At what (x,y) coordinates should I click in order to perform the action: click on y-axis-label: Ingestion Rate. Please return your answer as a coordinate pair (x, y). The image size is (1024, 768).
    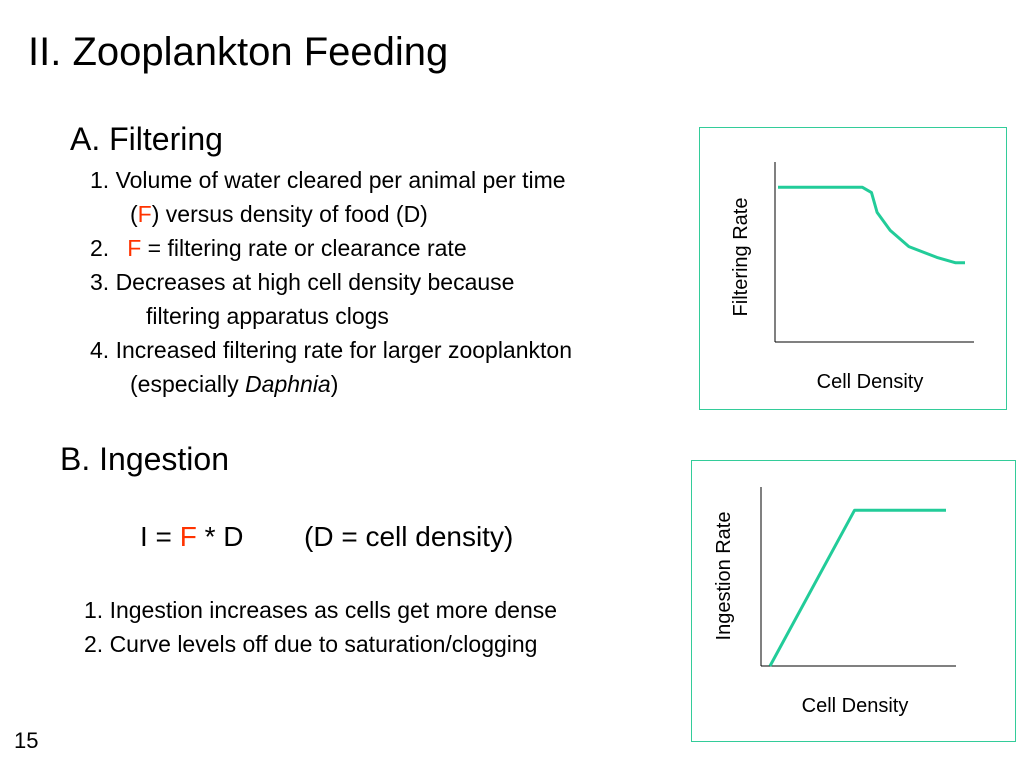
    Looking at the image, I should click on (724, 576).